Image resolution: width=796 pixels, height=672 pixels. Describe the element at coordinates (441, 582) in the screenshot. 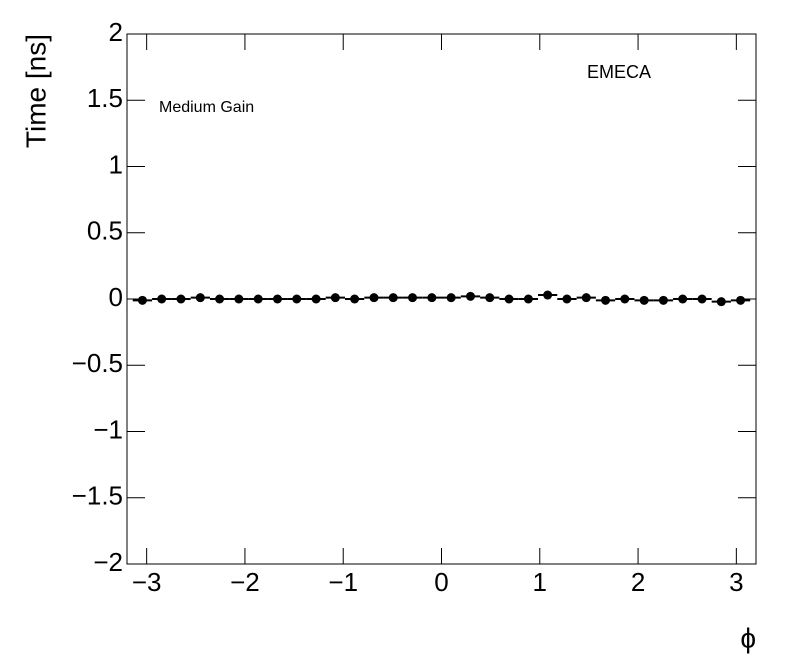

I see `x-tick-label: 0` at that location.